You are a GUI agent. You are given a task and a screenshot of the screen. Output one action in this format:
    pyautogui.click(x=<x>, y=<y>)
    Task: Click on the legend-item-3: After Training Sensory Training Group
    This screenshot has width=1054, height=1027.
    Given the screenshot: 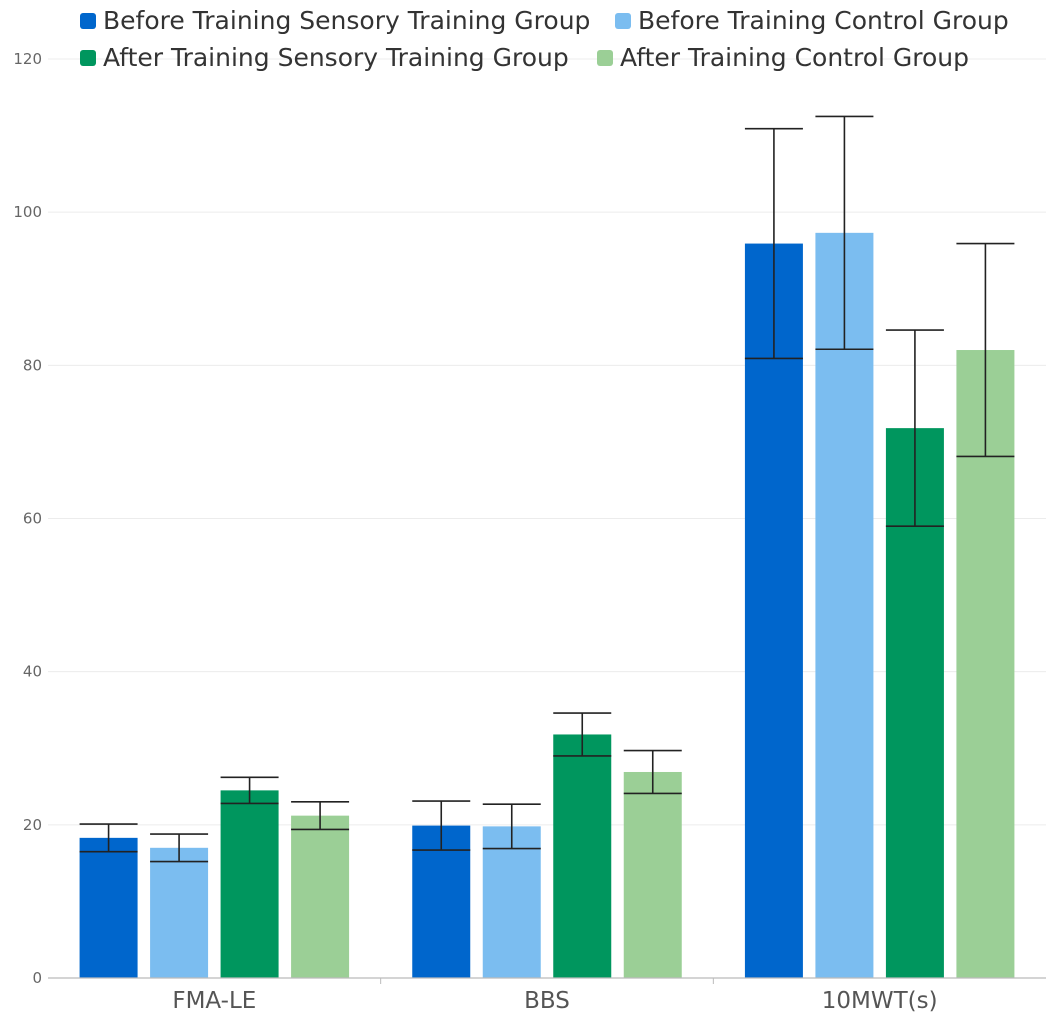 What is the action you would take?
    pyautogui.click(x=324, y=57)
    